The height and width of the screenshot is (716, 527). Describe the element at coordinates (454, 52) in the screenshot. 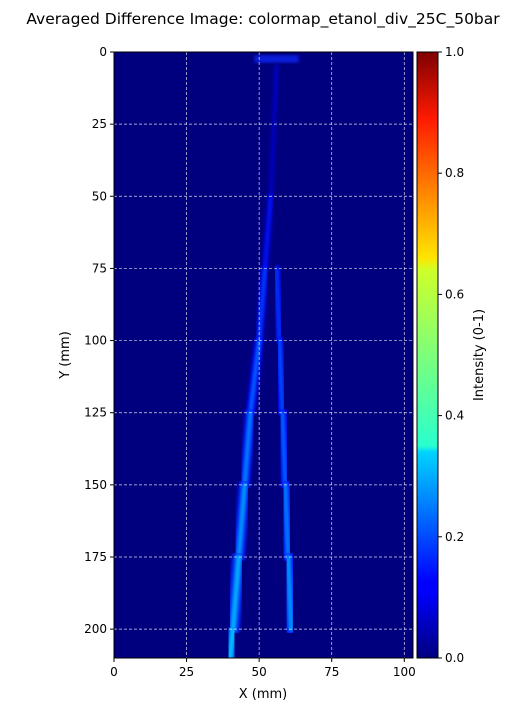

I see `colorbar-tick-label-1.0: 1.0` at that location.